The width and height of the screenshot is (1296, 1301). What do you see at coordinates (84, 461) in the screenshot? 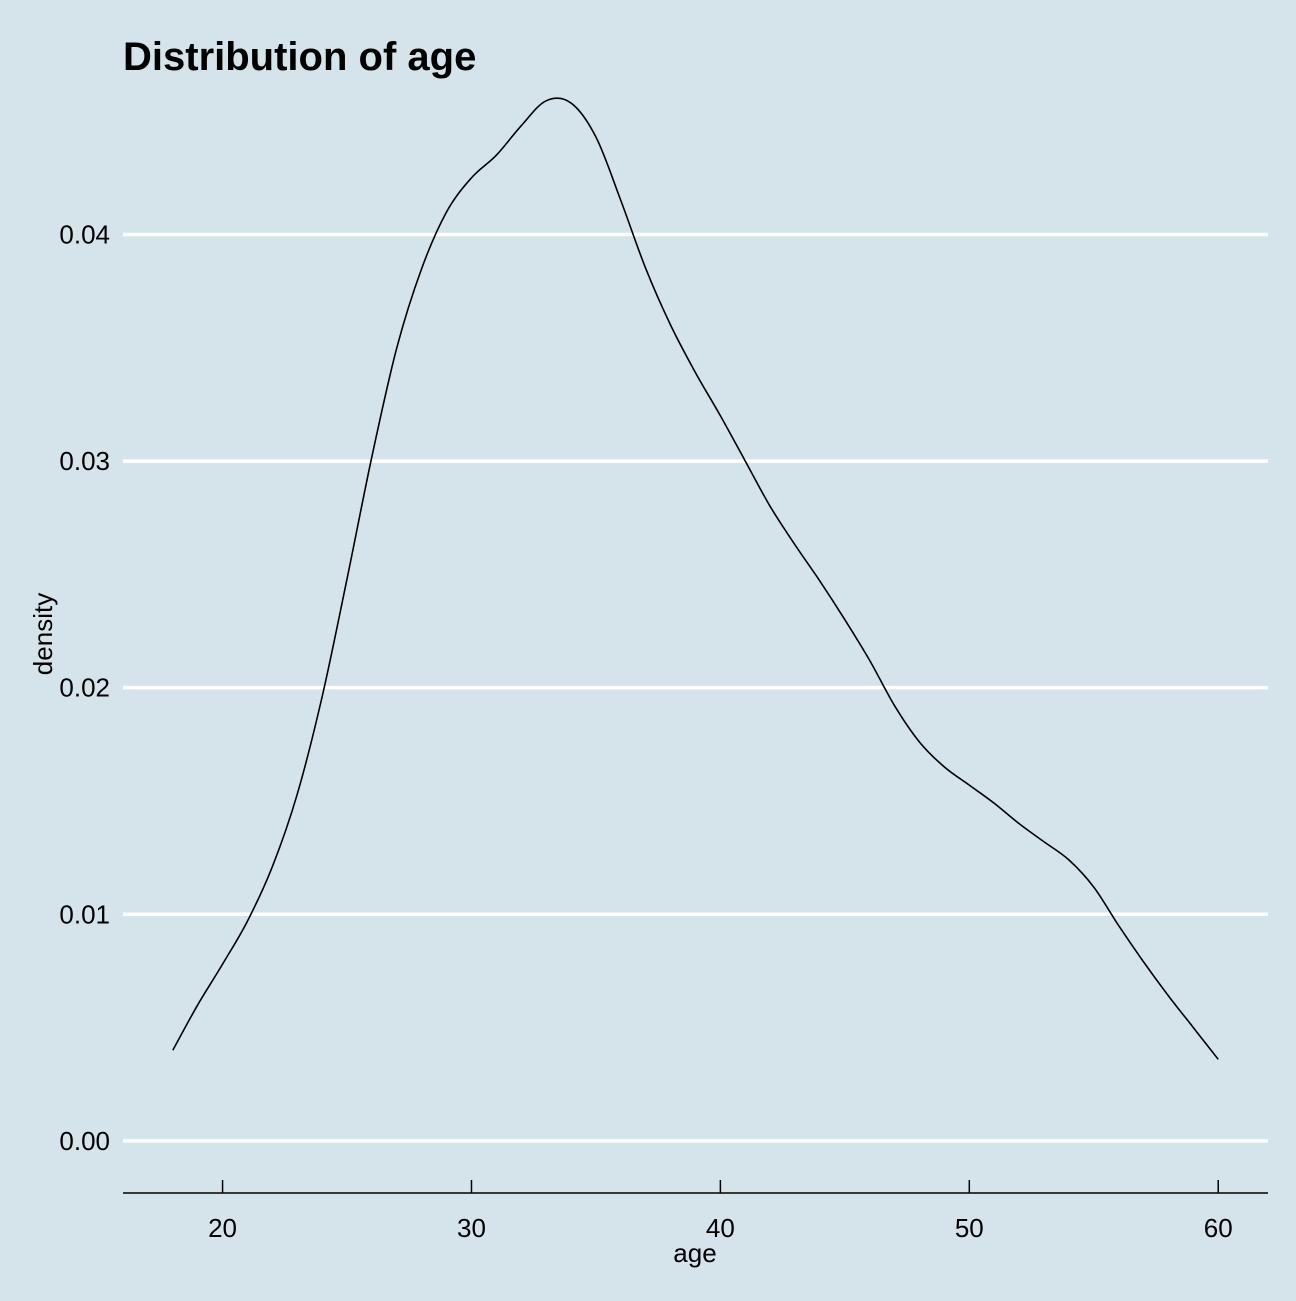
I see `y-tick-label: 0.03` at bounding box center [84, 461].